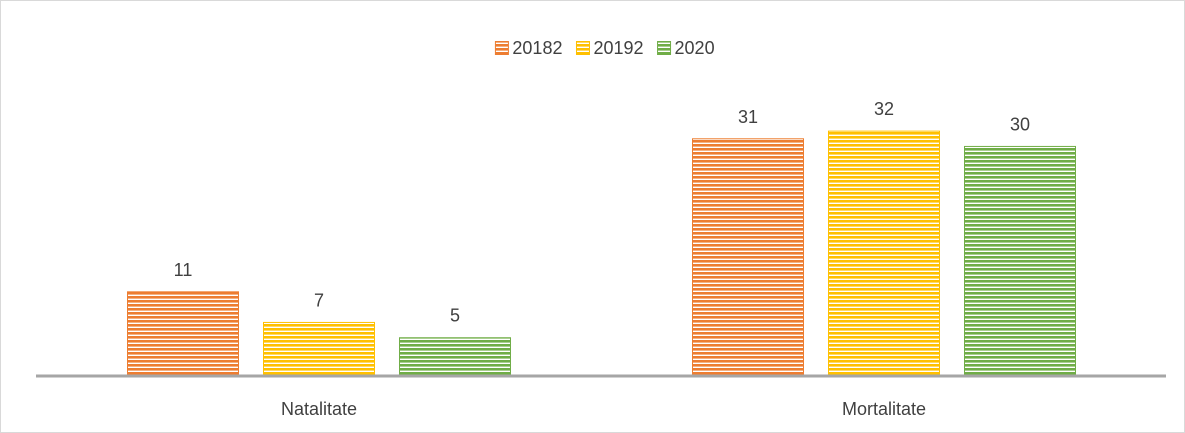  Describe the element at coordinates (537, 48) in the screenshot. I see `legend-label-20182: 20182` at that location.